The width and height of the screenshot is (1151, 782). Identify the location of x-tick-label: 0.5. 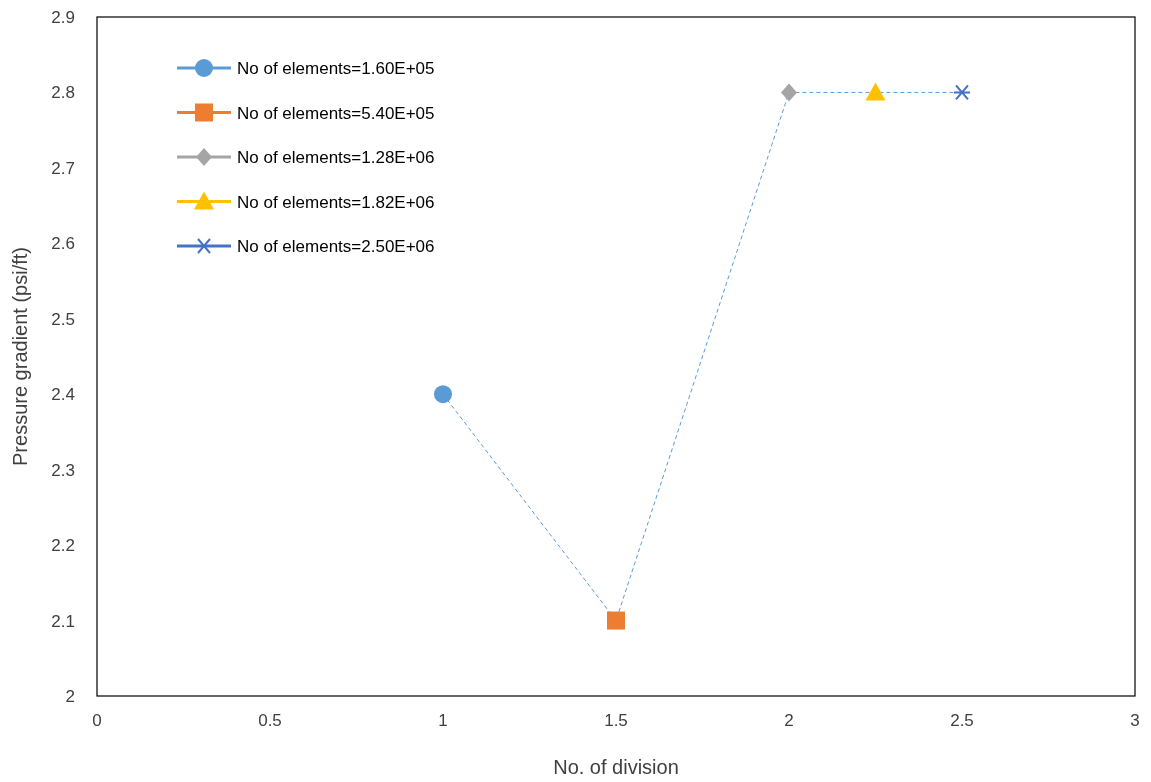
(270, 720).